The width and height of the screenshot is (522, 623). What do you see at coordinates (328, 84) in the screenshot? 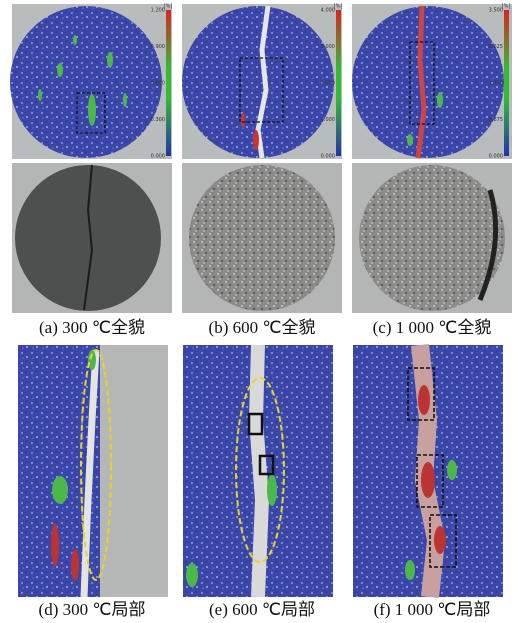
I see `colorbar-tick-label: 2.000` at bounding box center [328, 84].